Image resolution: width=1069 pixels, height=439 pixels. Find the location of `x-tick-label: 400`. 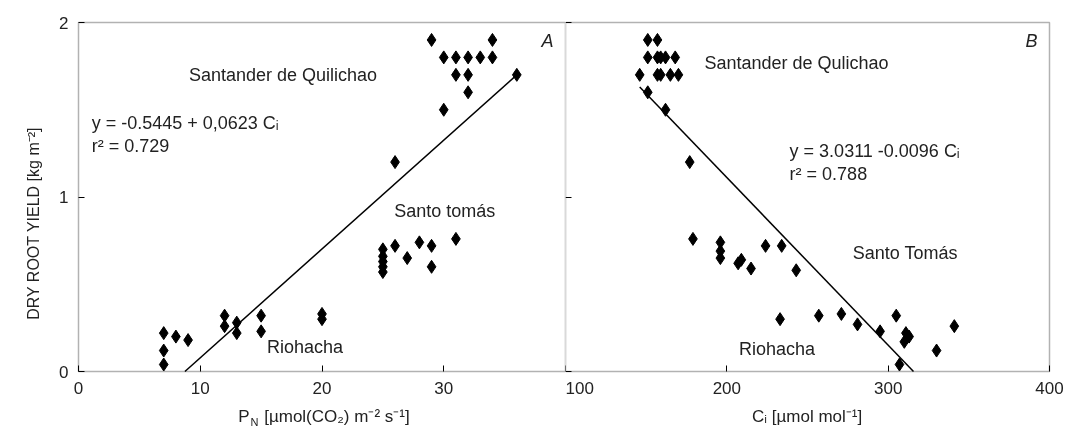

x-tick-label: 400 is located at coordinates (1049, 388).